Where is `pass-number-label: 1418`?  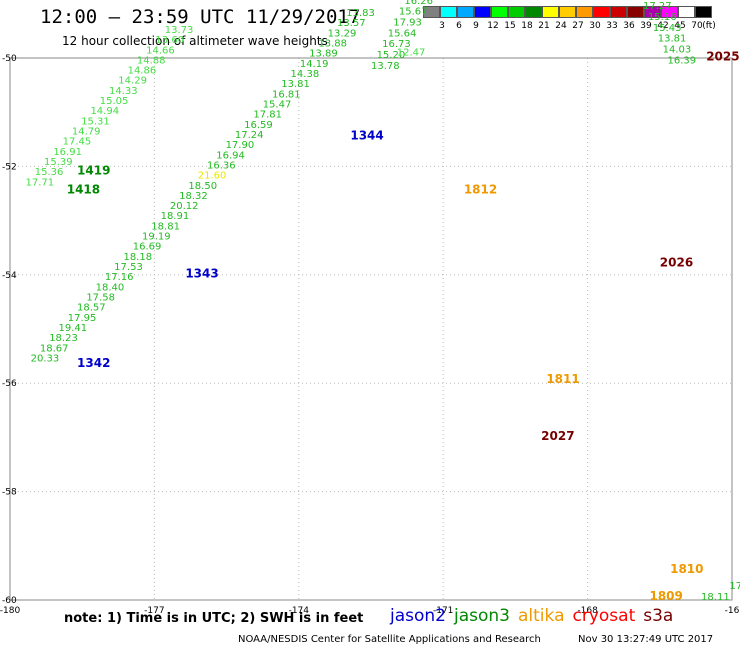 pass-number-label: 1418 is located at coordinates (83, 190).